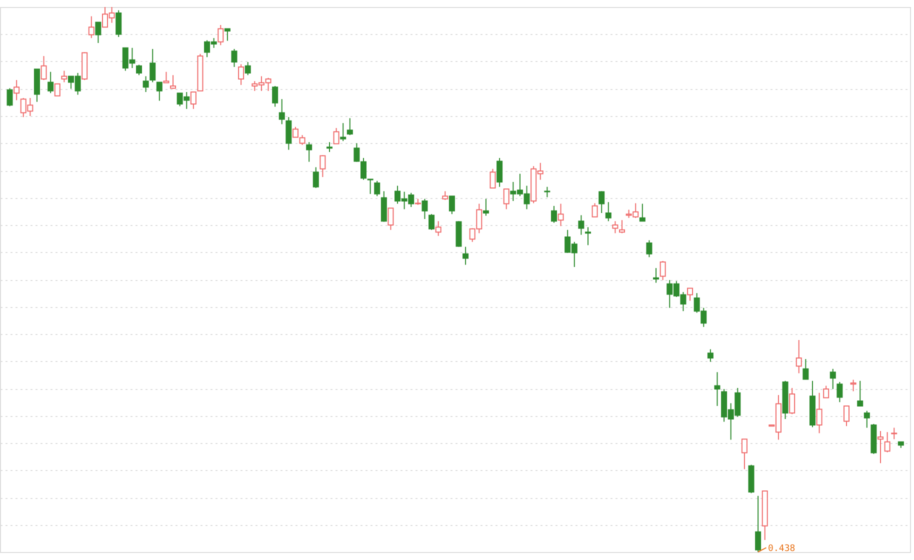 The width and height of the screenshot is (914, 560). I want to click on annotation: 0.438, so click(782, 549).